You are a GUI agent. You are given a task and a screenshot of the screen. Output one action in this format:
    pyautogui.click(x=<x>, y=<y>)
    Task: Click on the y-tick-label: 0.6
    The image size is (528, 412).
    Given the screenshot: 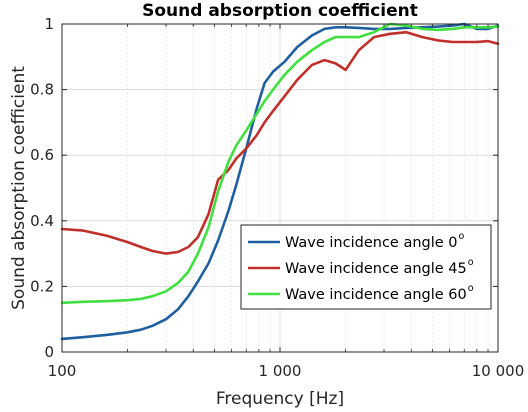 What is the action you would take?
    pyautogui.click(x=42, y=155)
    